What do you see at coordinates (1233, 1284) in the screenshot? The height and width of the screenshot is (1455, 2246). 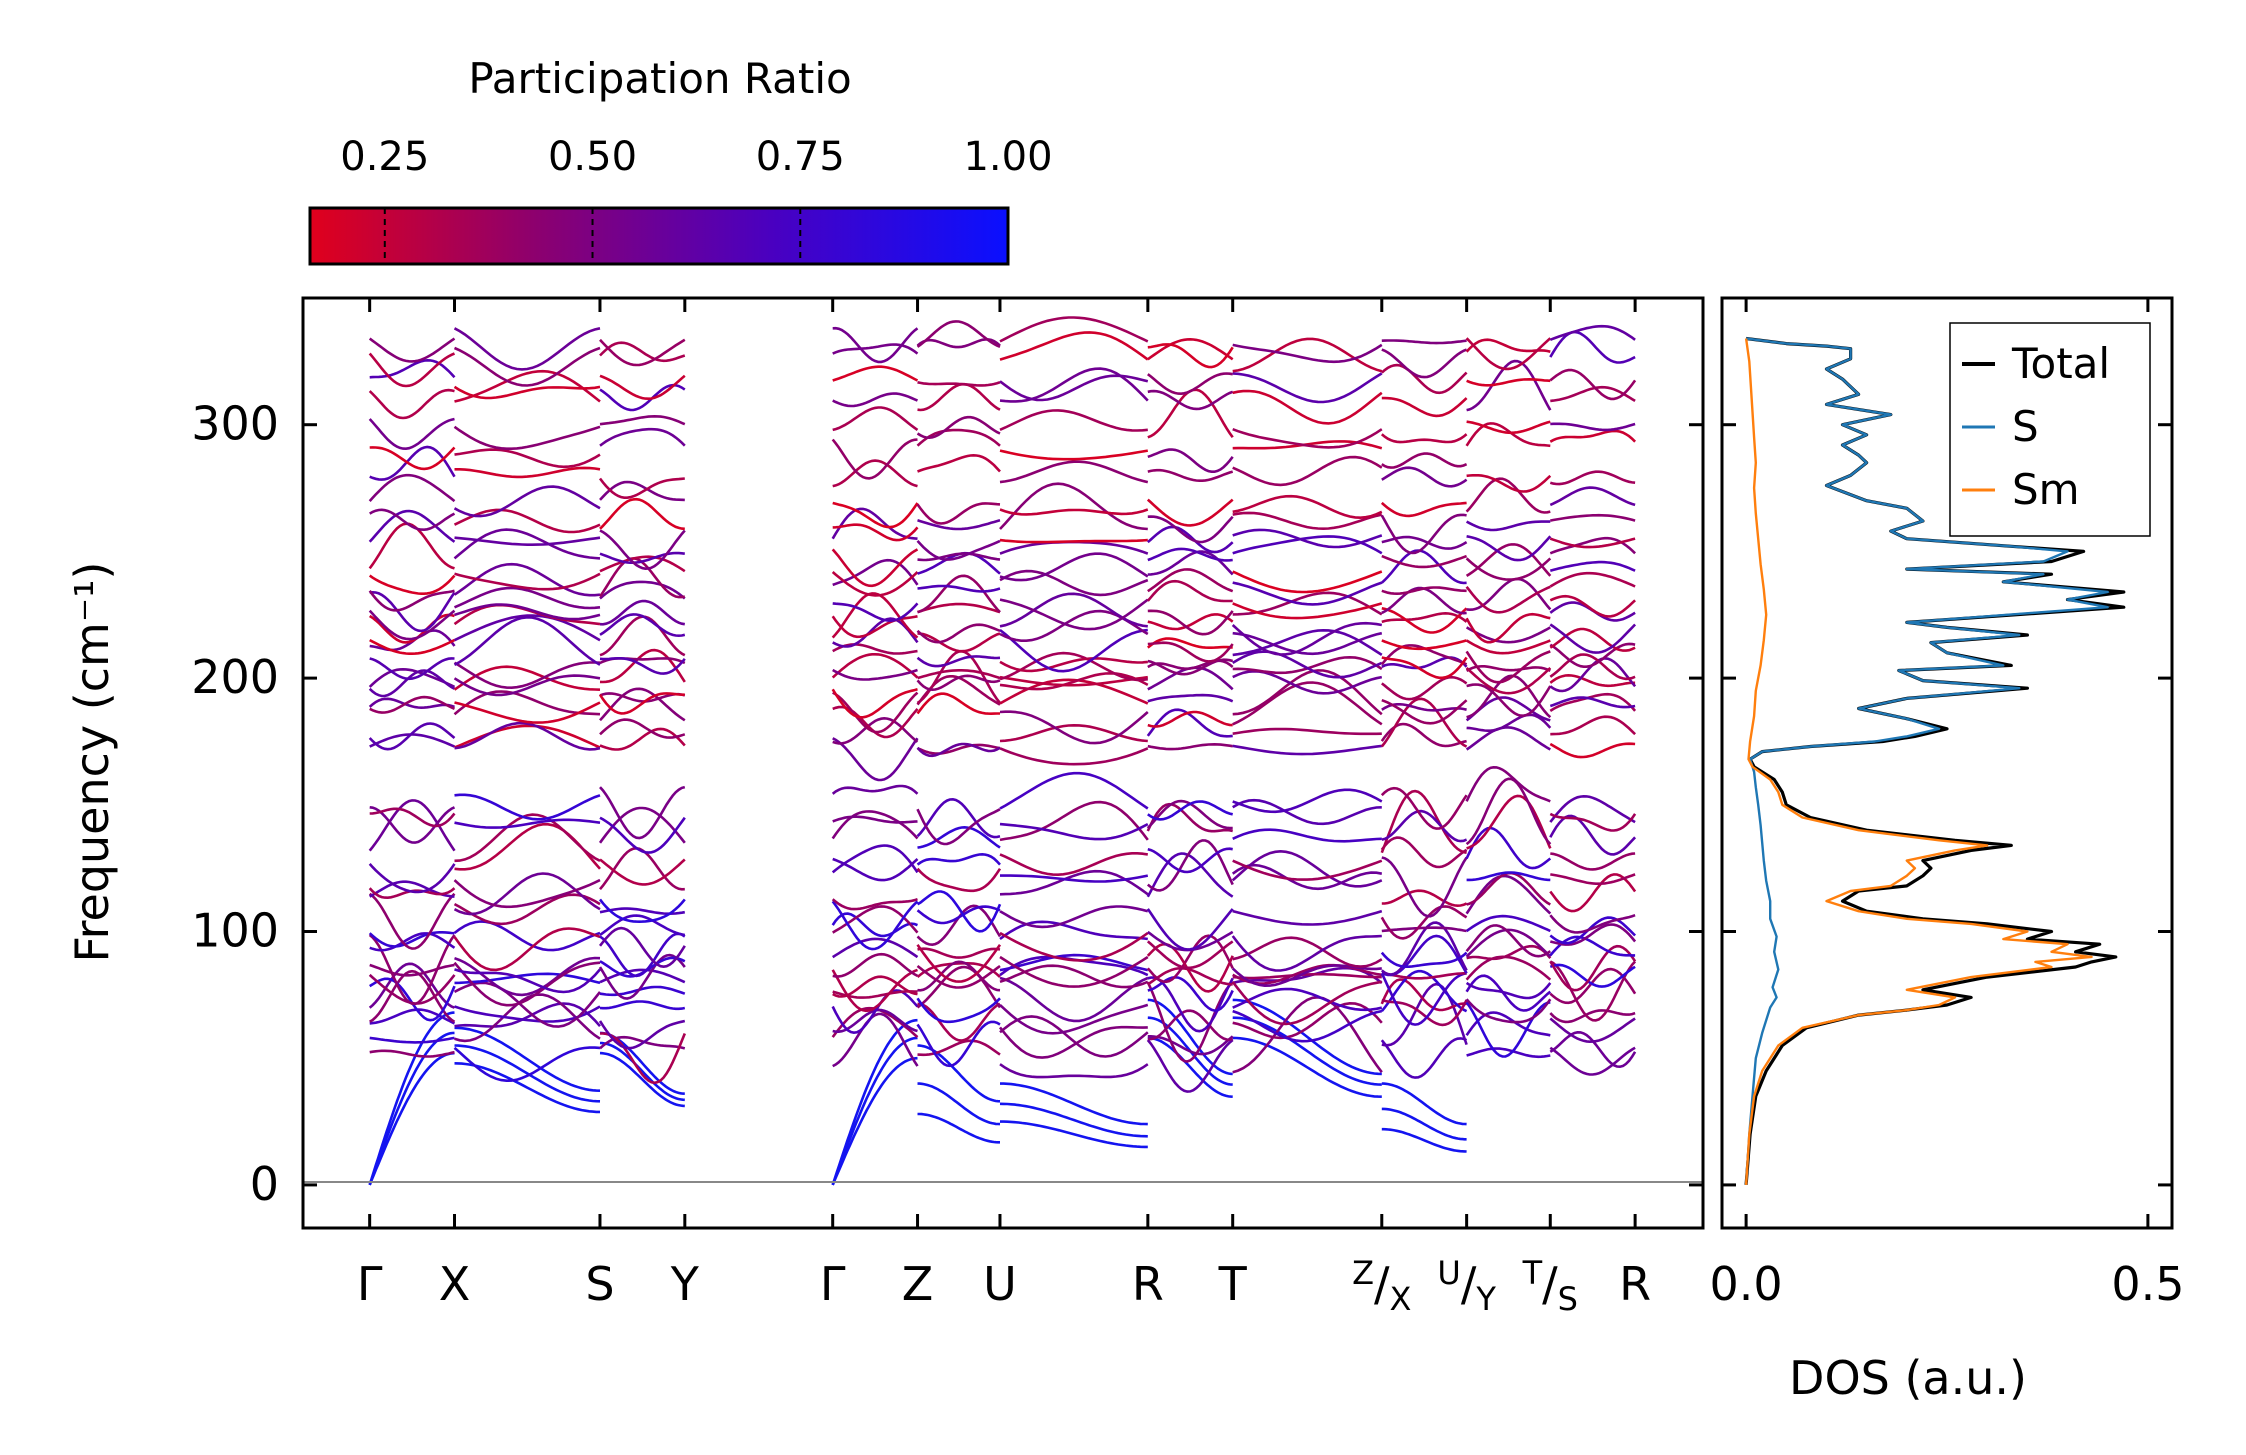 I see `kpoint-label: T` at bounding box center [1233, 1284].